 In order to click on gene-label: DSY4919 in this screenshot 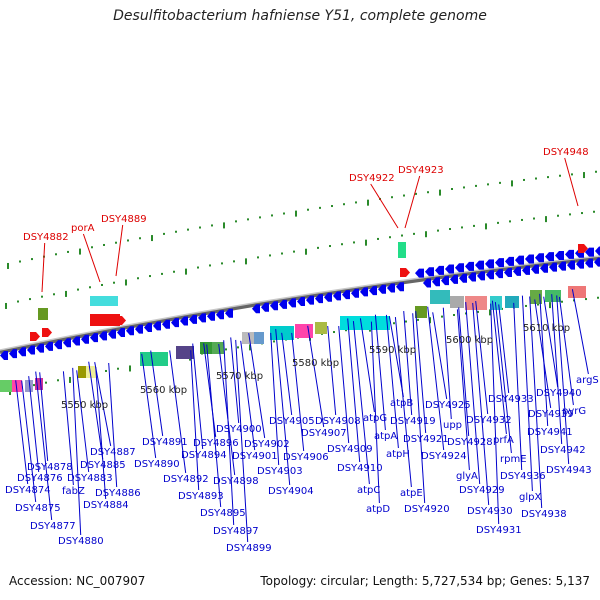, I will do `click(413, 421)`.